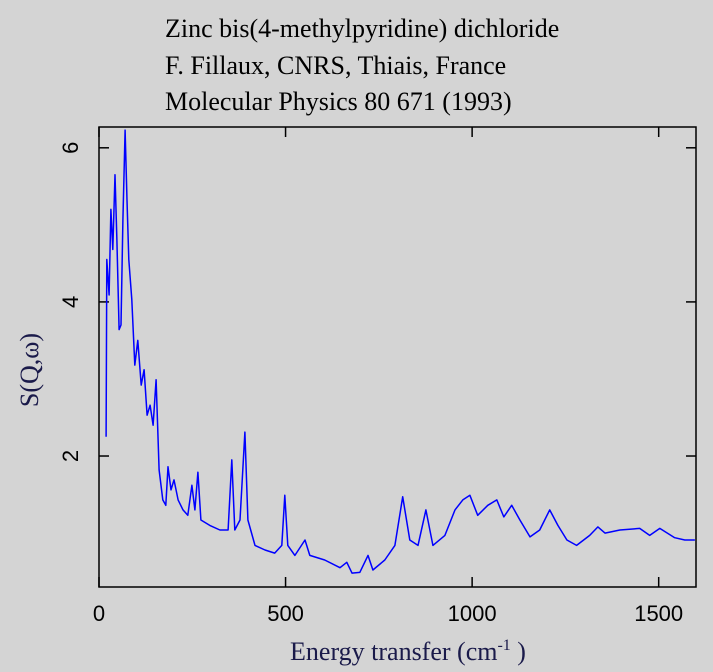 The image size is (713, 672). I want to click on y-axis-label: S(Q,ω), so click(29, 370).